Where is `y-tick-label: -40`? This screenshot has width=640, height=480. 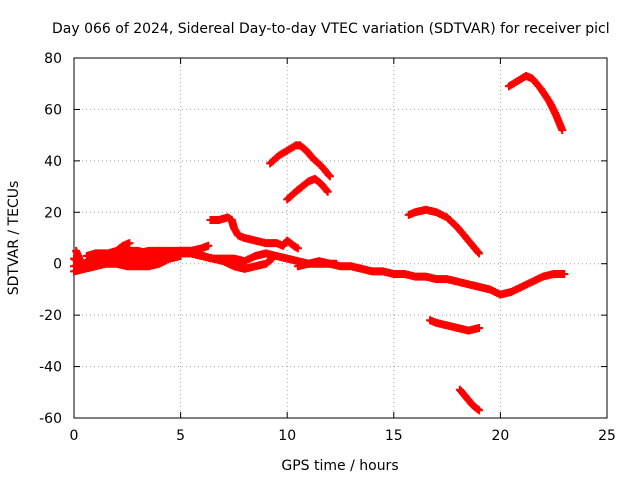 y-tick-label: -40 is located at coordinates (50, 368).